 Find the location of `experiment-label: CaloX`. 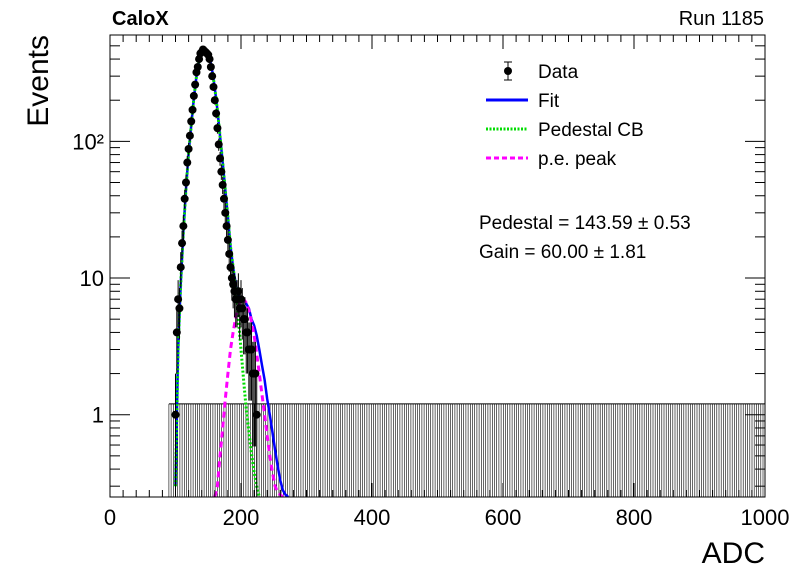

experiment-label: CaloX is located at coordinates (140, 19).